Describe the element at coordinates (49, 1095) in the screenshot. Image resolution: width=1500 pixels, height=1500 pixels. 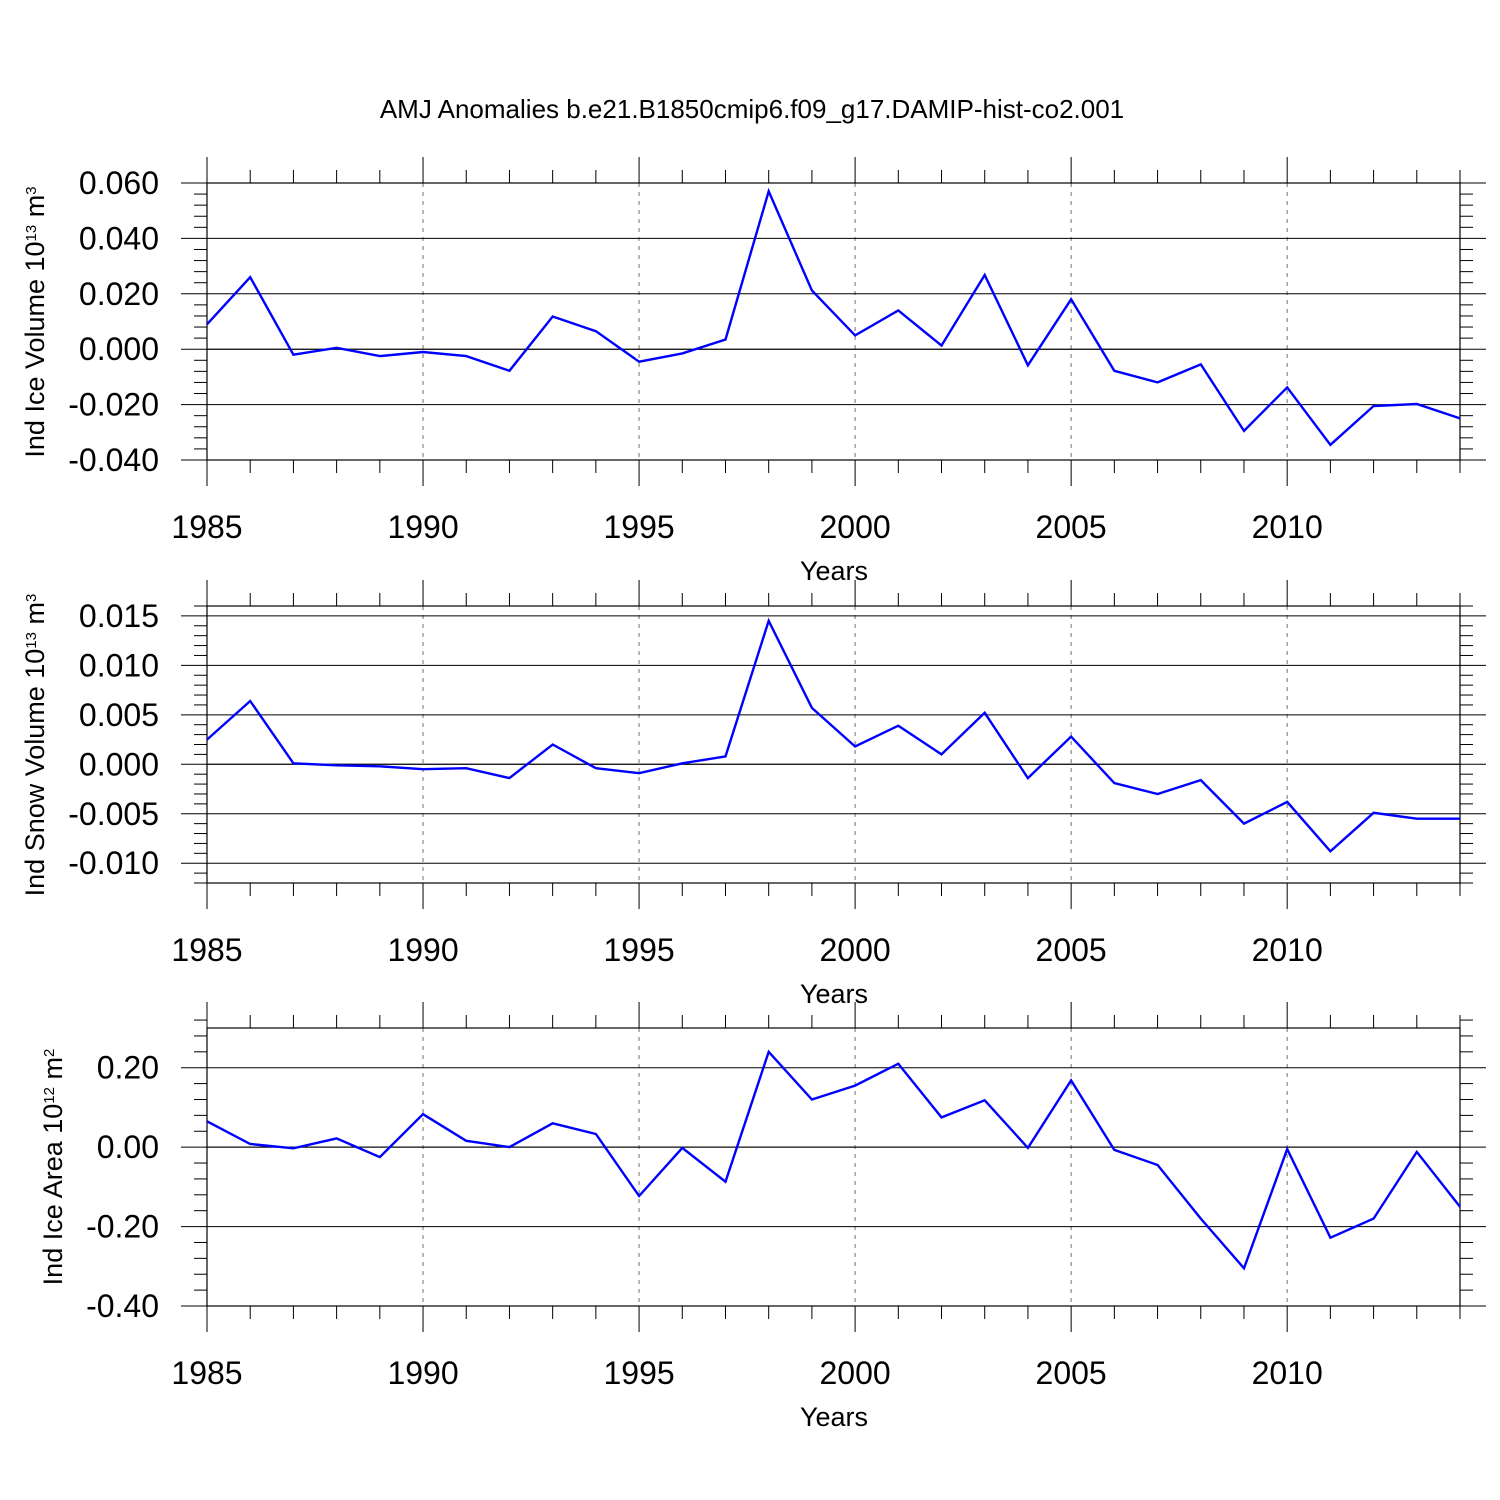
I see `y-axis-label-superscript: 12` at that location.